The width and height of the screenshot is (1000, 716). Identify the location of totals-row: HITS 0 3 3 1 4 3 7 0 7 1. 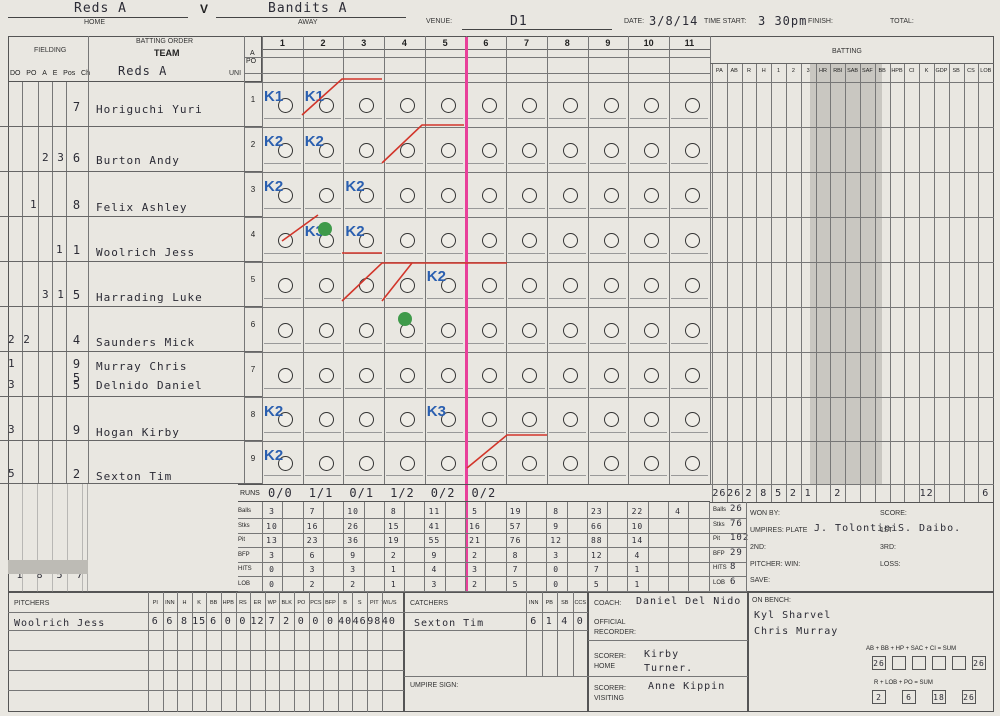
(474, 569).